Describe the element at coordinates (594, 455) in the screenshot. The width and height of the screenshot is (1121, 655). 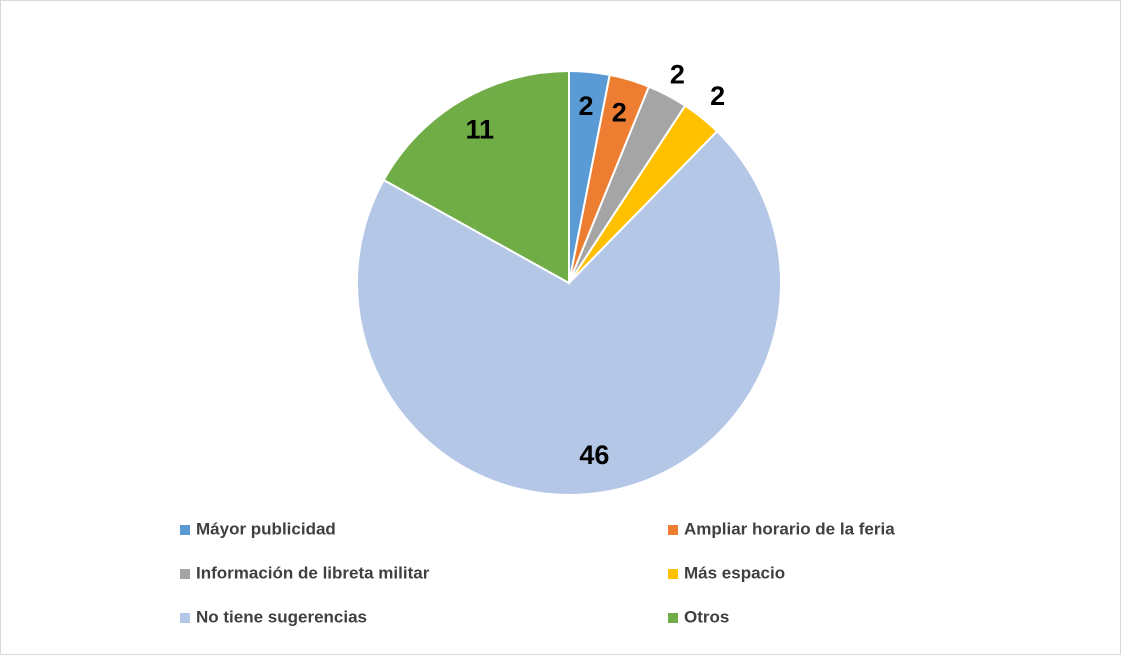
I see `data-label: 46` at that location.